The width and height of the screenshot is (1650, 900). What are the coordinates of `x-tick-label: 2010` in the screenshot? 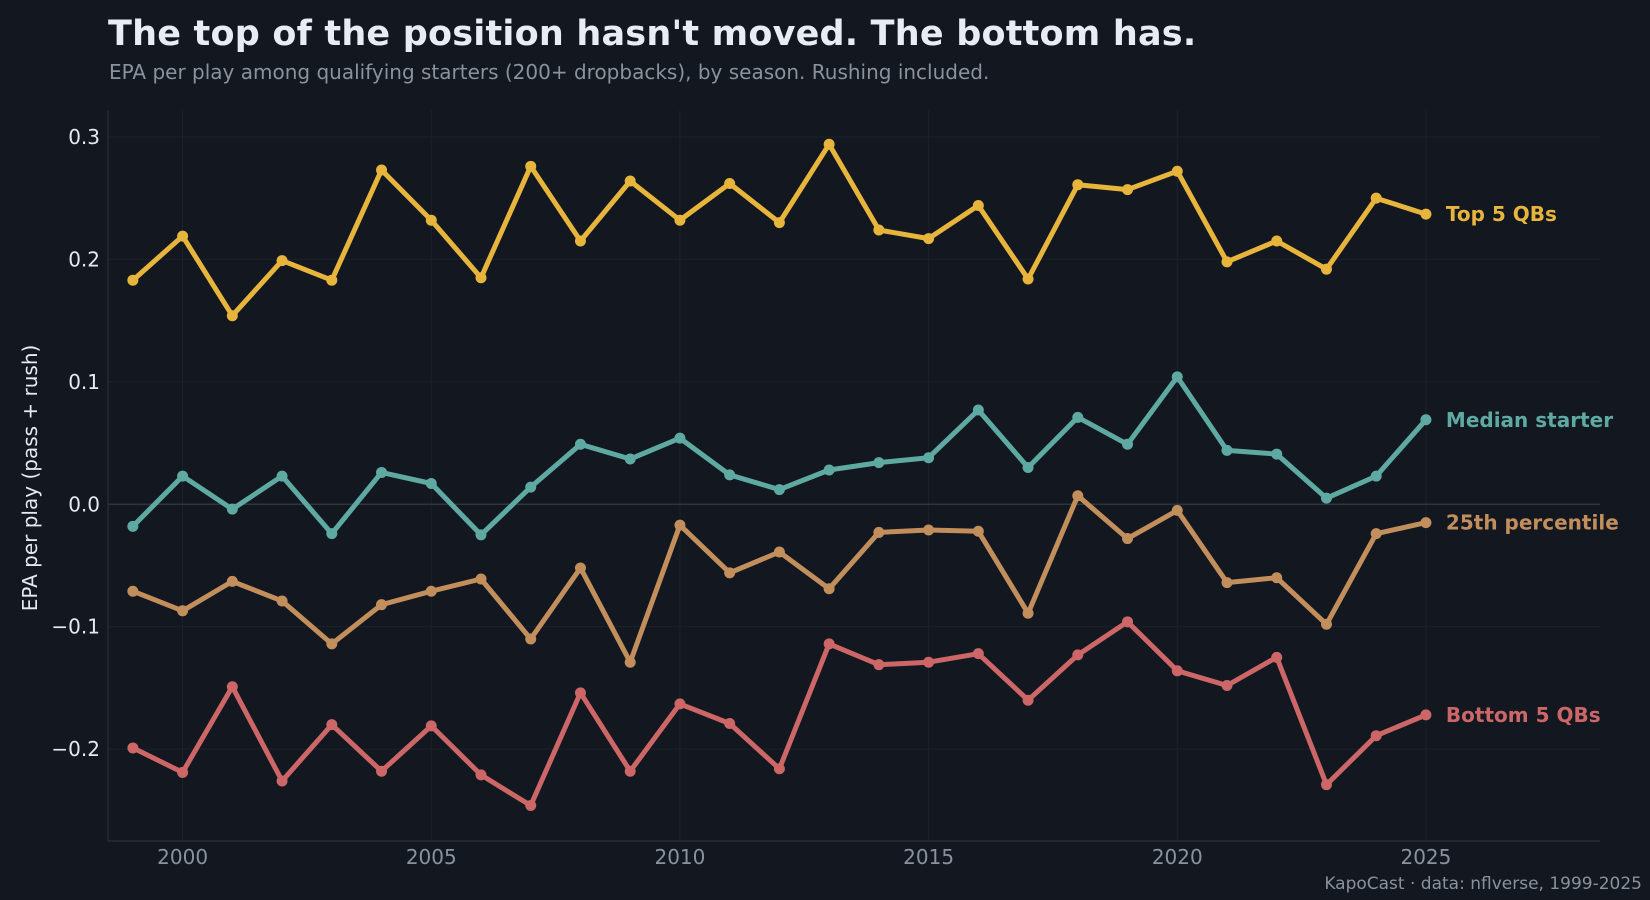 It's located at (679, 857).